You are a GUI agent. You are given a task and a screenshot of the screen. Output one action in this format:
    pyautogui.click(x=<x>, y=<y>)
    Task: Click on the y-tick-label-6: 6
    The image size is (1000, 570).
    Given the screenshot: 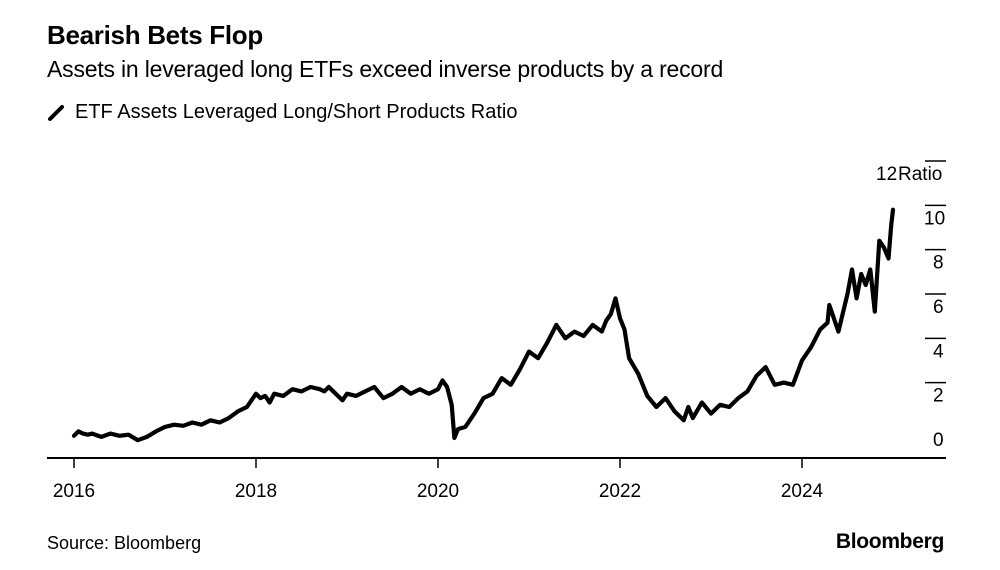 What is the action you would take?
    pyautogui.click(x=938, y=307)
    